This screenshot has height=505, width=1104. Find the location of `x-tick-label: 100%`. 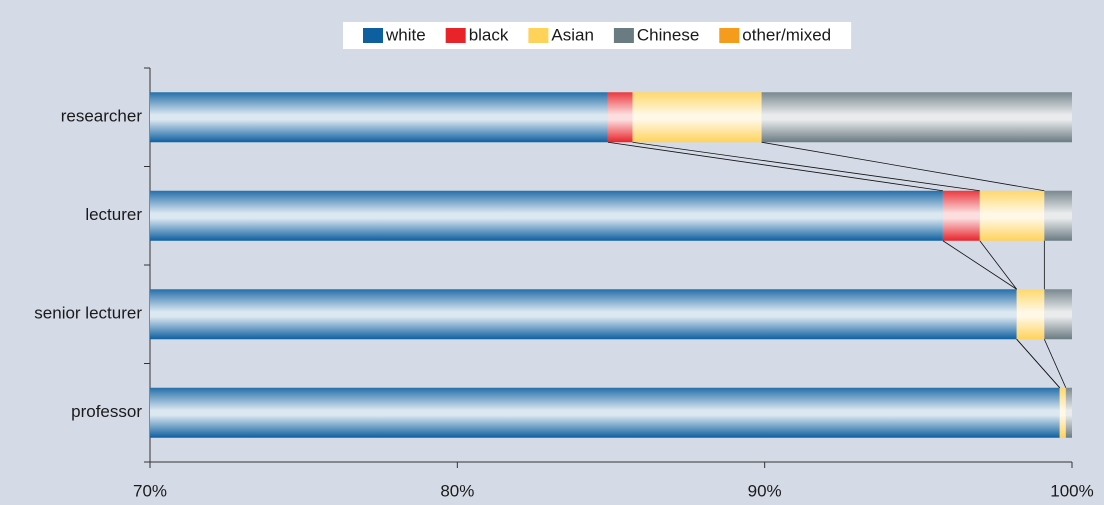

x-tick-label: 100% is located at coordinates (1071, 490).